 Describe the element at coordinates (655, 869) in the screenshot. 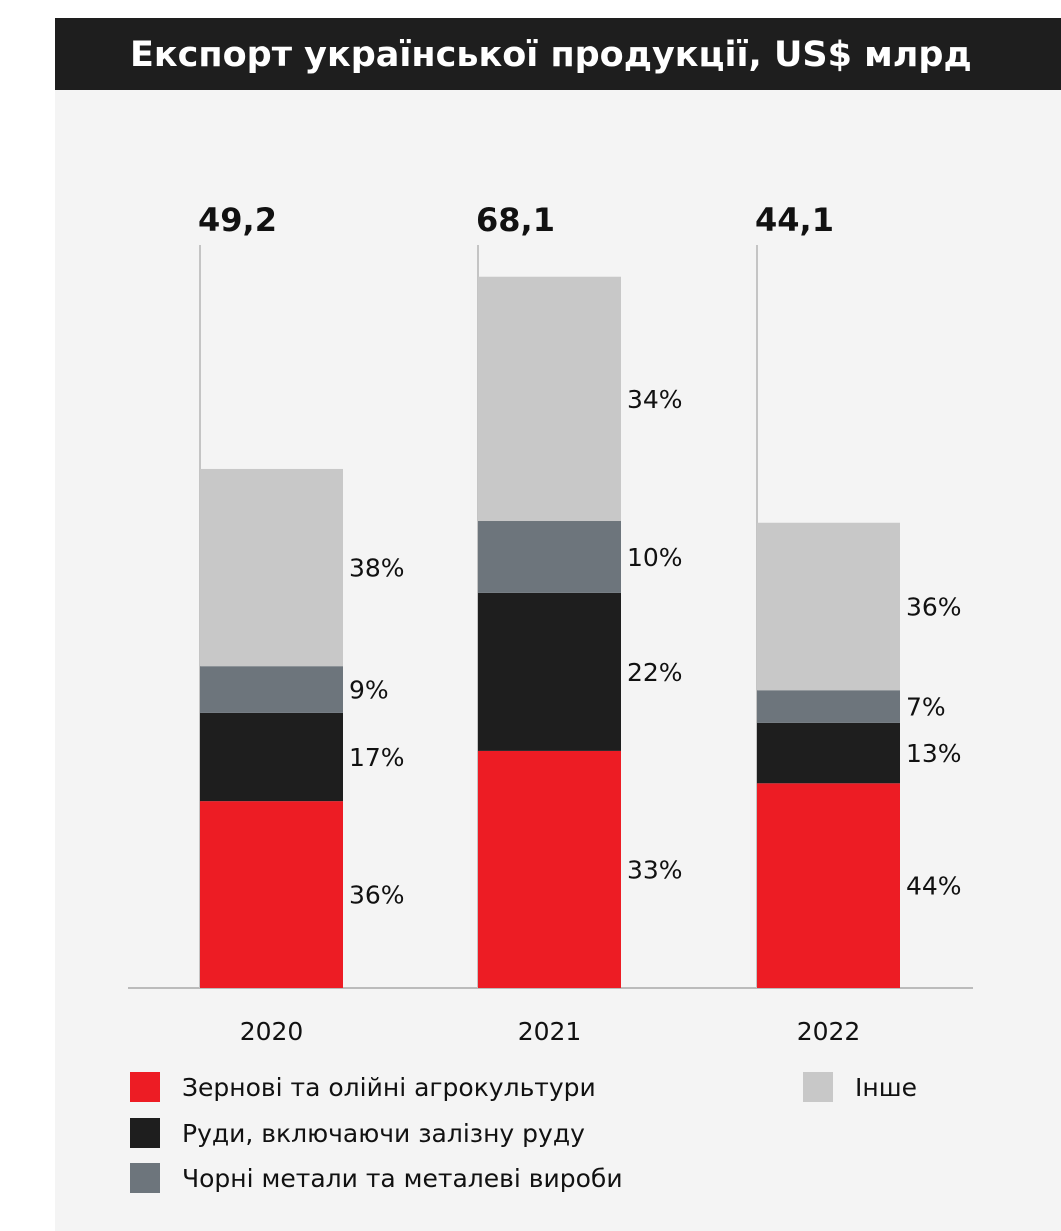

I see `value-label: 33%` at that location.